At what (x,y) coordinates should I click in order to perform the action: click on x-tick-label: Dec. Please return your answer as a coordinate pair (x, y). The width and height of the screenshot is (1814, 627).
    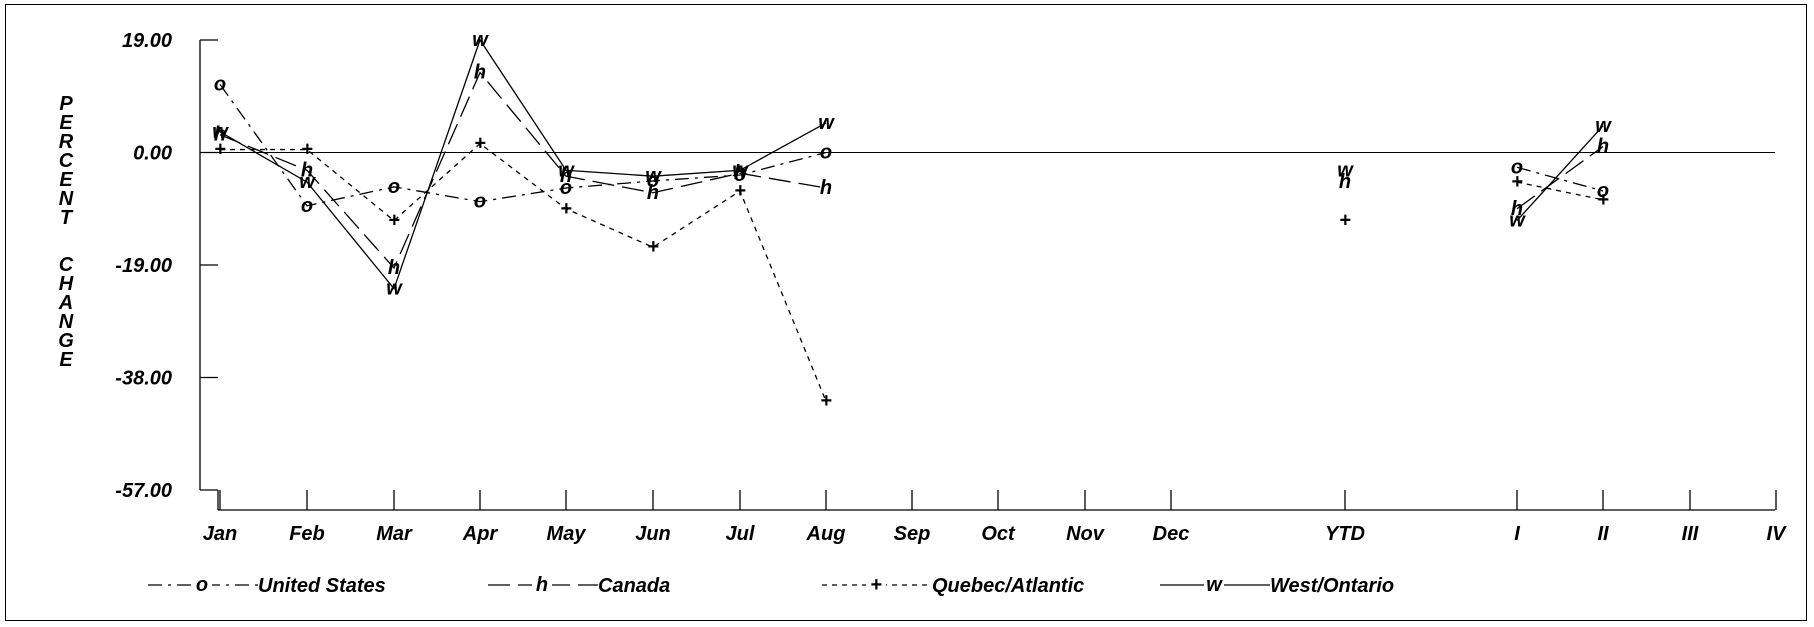
    Looking at the image, I should click on (1171, 534).